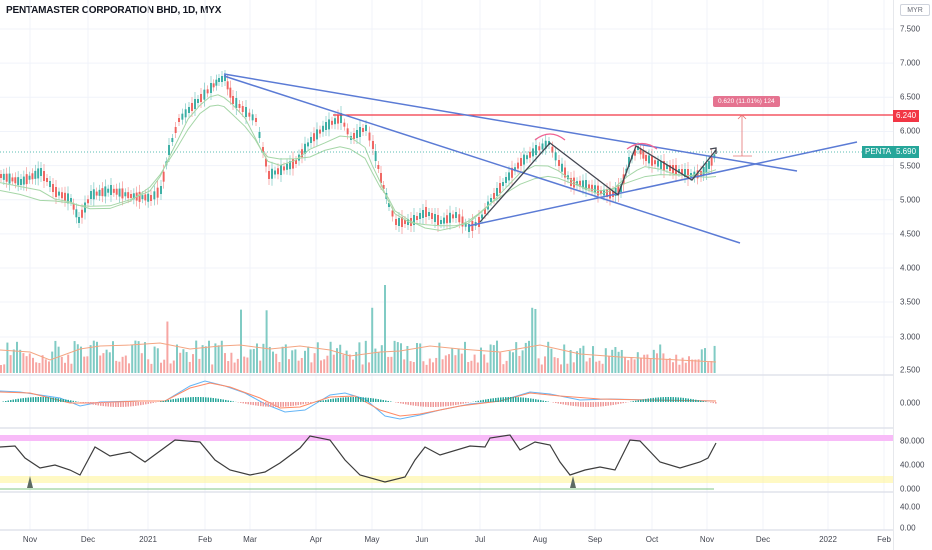 The width and height of the screenshot is (932, 550). I want to click on rsi-tick: 0.000, so click(910, 489).